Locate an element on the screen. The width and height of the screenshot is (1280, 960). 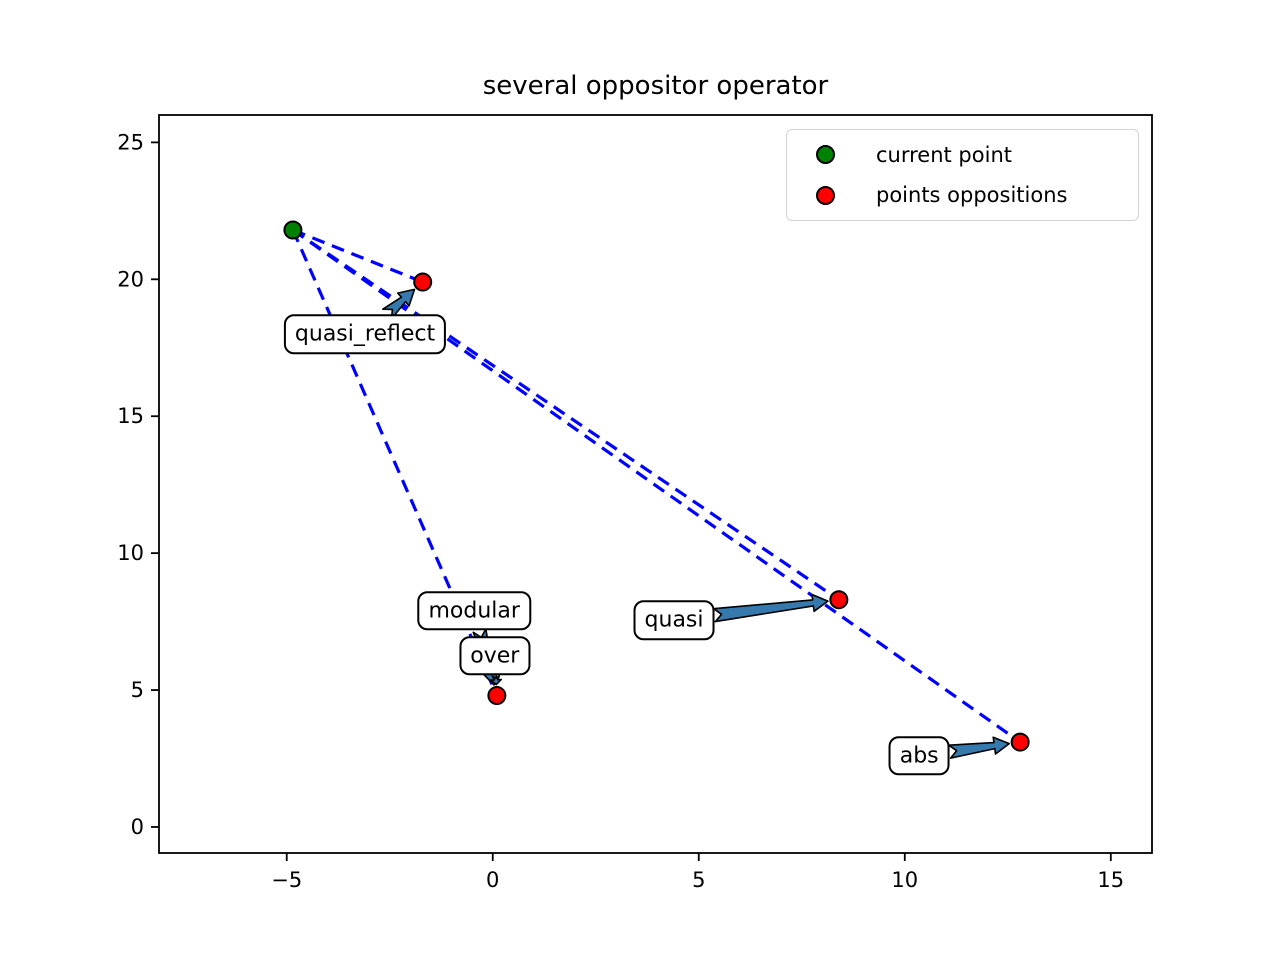
y-tick-label: 5 is located at coordinates (137, 690).